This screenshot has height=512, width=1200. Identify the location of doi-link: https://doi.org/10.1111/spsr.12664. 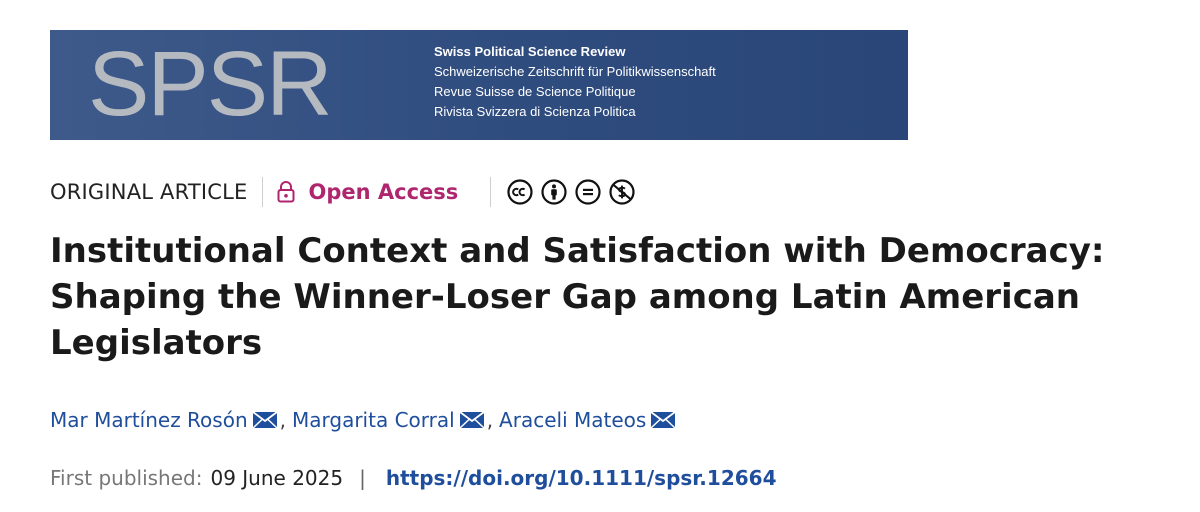
(581, 478).